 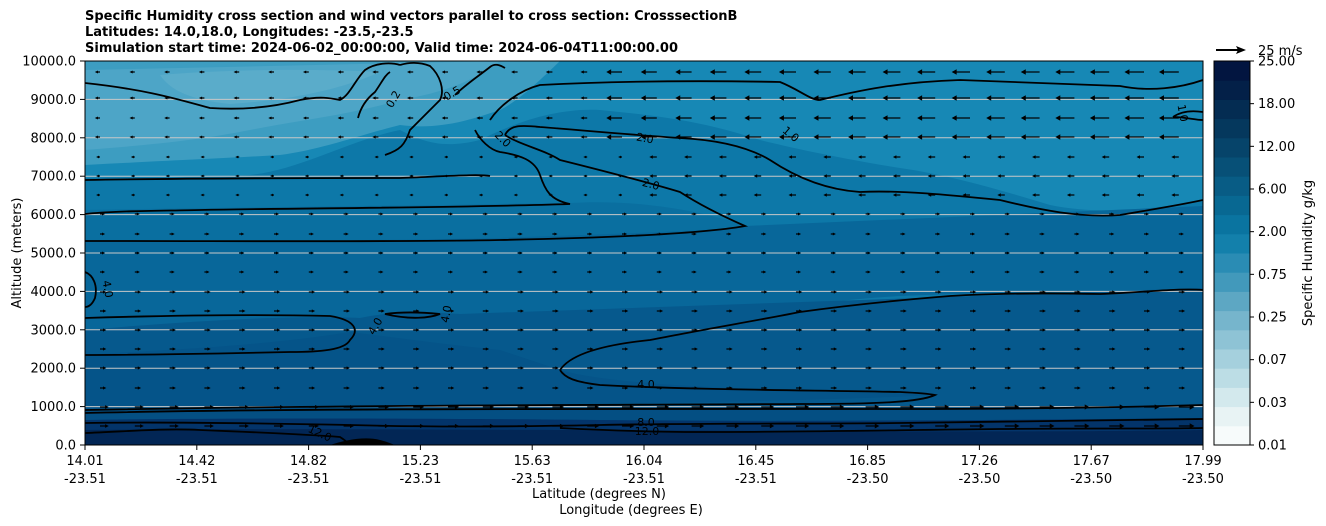 I want to click on y-tick-label: 4000.0, so click(x=54, y=292).